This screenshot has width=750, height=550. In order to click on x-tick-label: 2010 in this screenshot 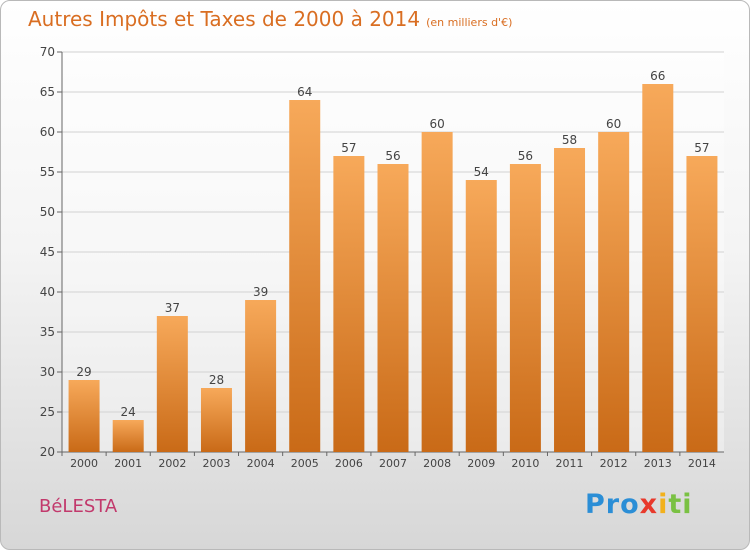, I will do `click(525, 463)`.